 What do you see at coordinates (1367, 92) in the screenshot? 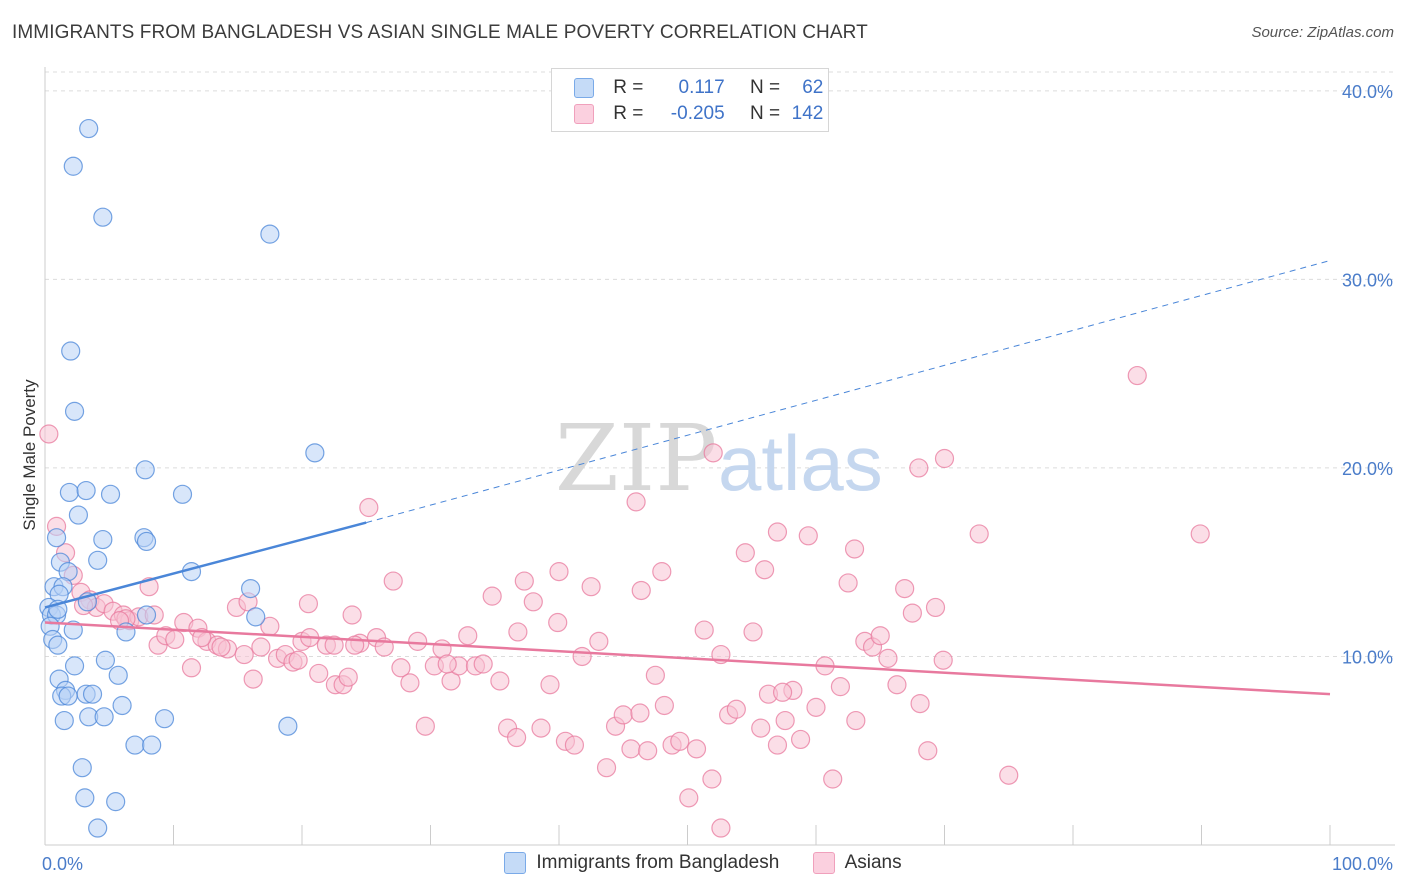
I see `y-tick-label: 40.0%` at bounding box center [1367, 92].